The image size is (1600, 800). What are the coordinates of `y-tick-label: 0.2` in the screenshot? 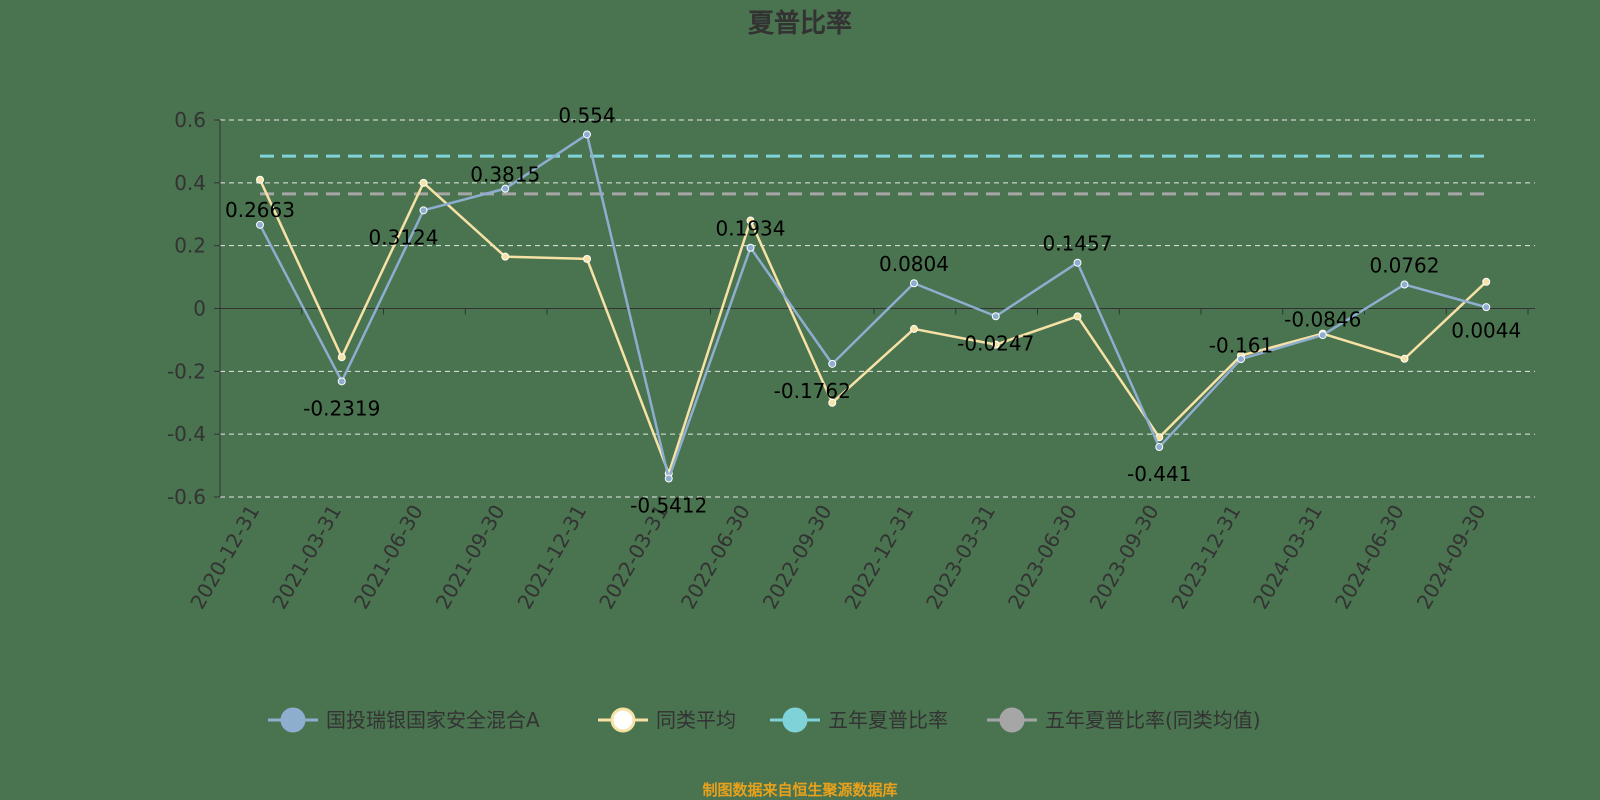 It's located at (190, 246).